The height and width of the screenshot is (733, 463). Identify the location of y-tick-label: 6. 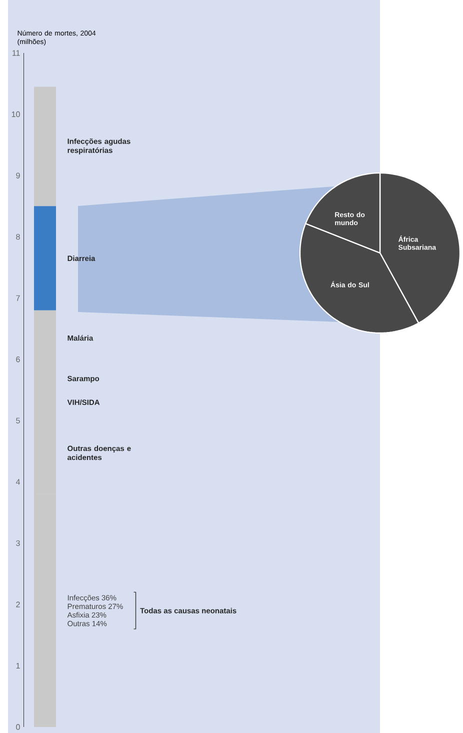
(18, 359).